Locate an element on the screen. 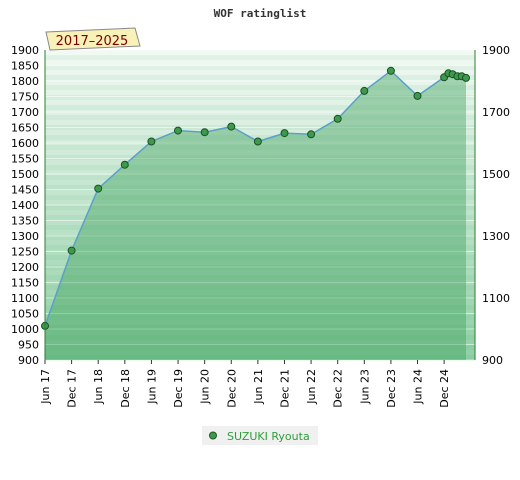 The height and width of the screenshot is (480, 520). y-tick-left: 1500 is located at coordinates (25, 174).